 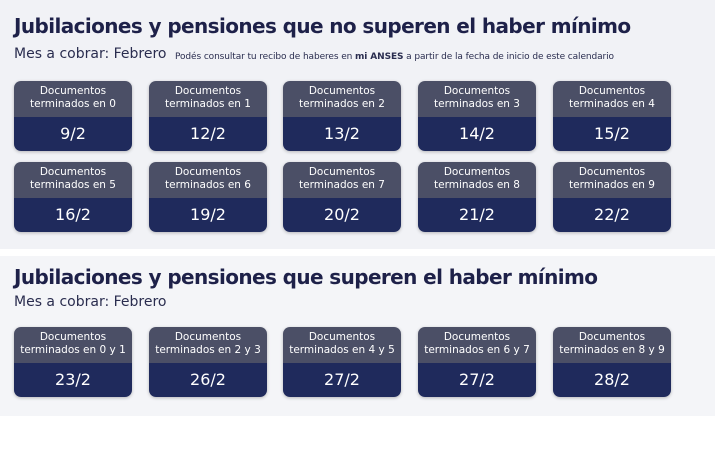 I want to click on card-header: Documentos terminados en 6, so click(x=208, y=180).